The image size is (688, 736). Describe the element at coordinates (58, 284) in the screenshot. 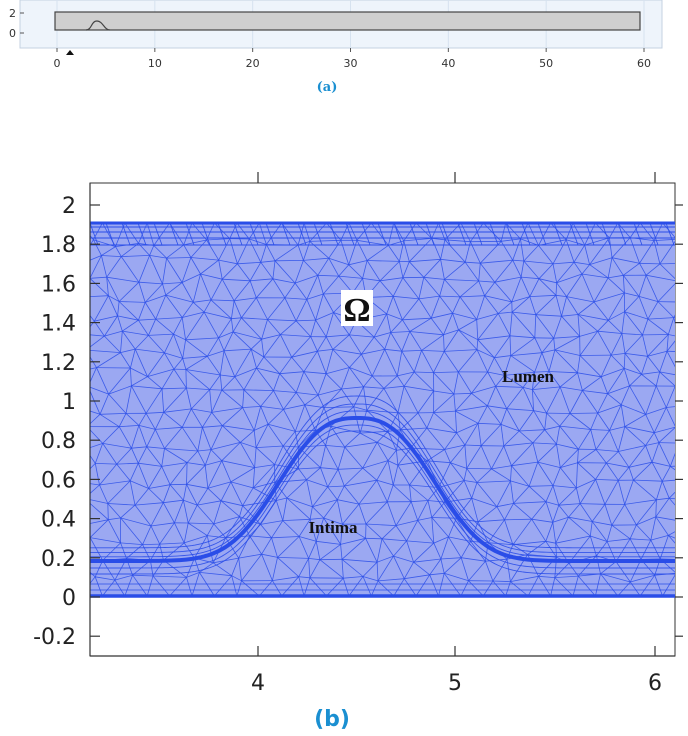

I see `panel-b-y-tick-label: 1.6` at that location.